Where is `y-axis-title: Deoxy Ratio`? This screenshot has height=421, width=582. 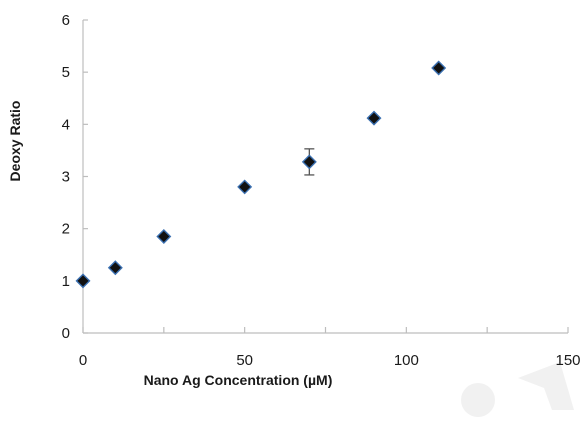 y-axis-title: Deoxy Ratio is located at coordinates (15, 141).